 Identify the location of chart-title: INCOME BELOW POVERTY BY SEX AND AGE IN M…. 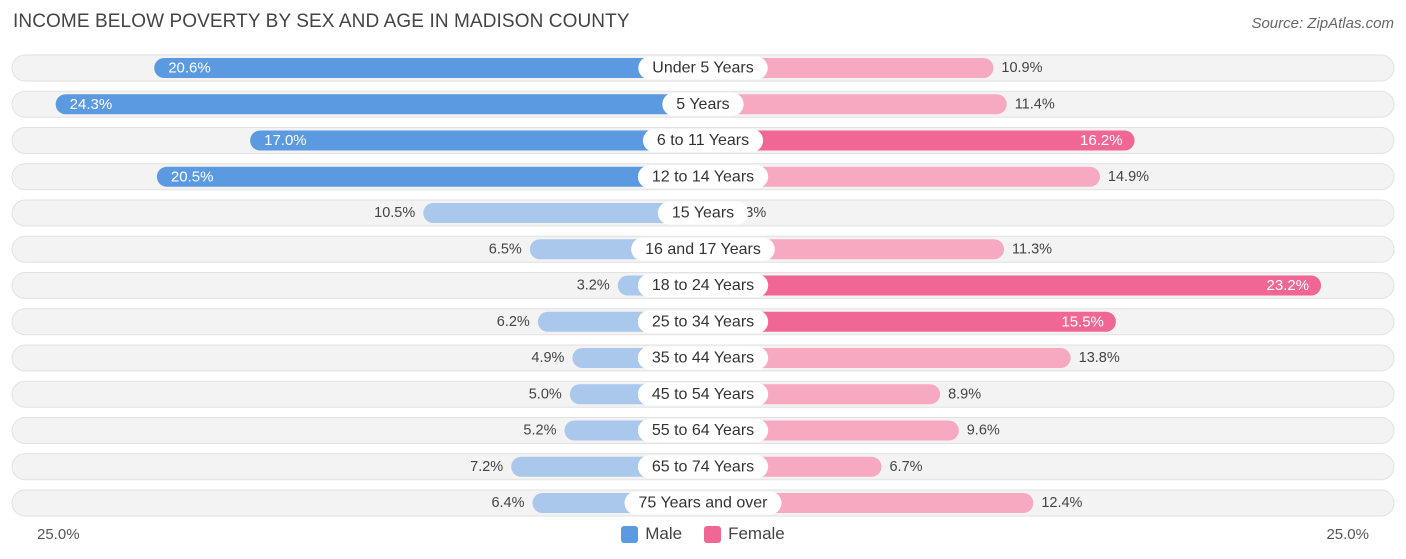
(321, 21).